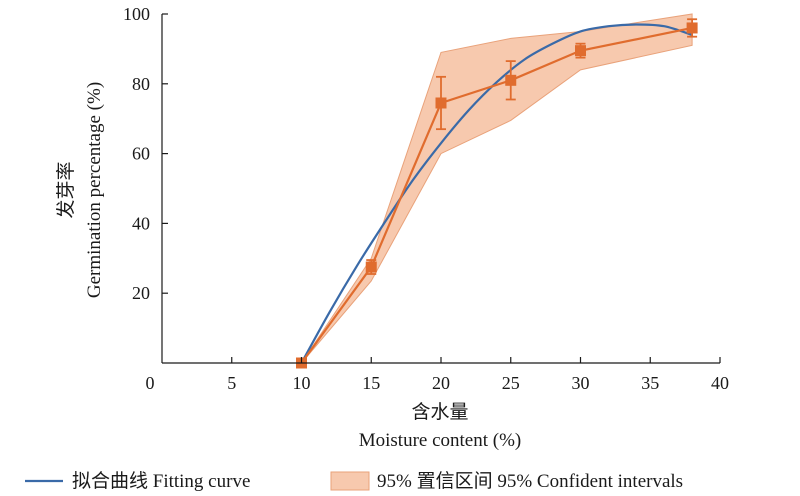  What do you see at coordinates (581, 383) in the screenshot?
I see `x-tick-label: 30` at bounding box center [581, 383].